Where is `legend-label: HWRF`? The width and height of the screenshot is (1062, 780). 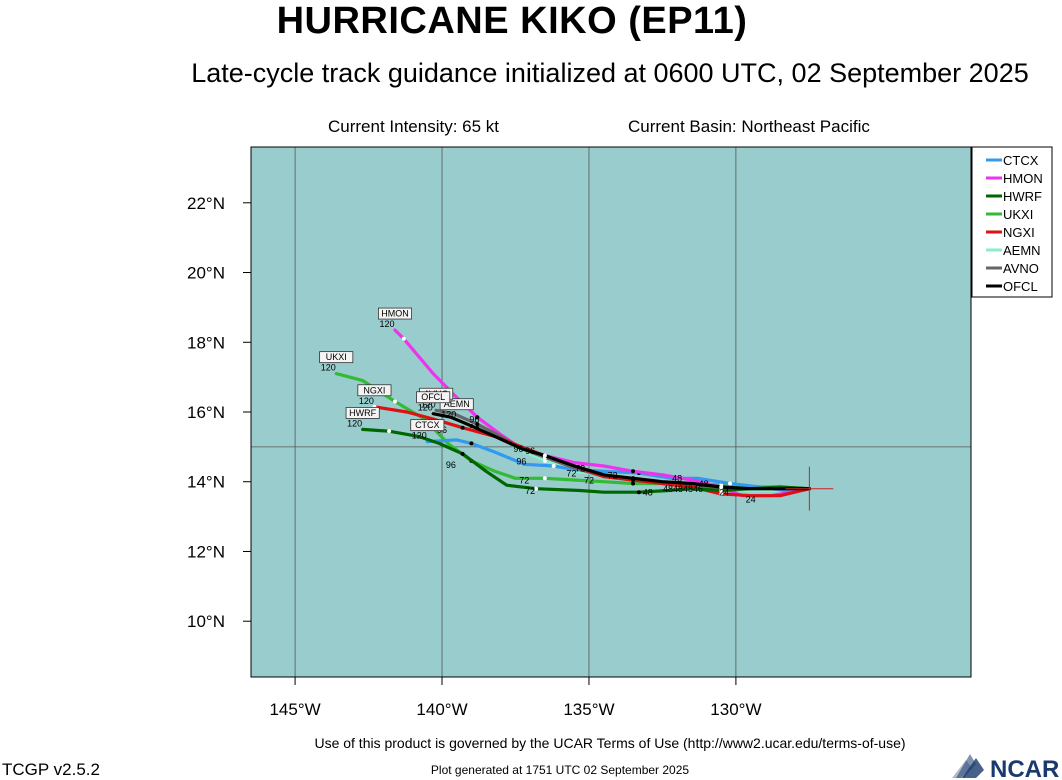
legend-label: HWRF is located at coordinates (1022, 196).